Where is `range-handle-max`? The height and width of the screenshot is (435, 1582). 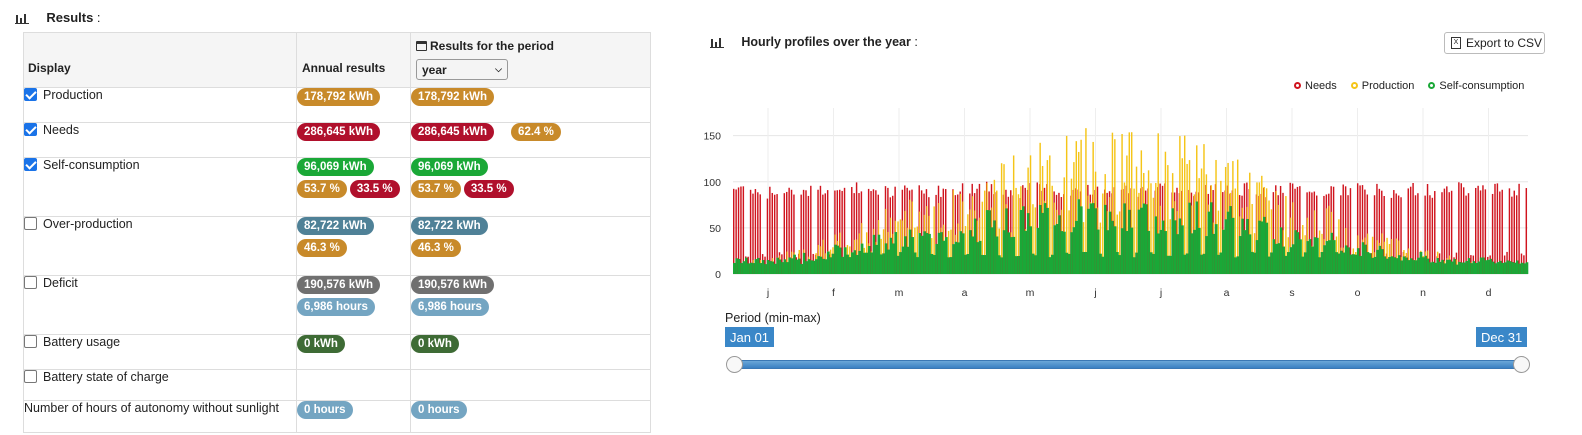 range-handle-max is located at coordinates (1521, 364).